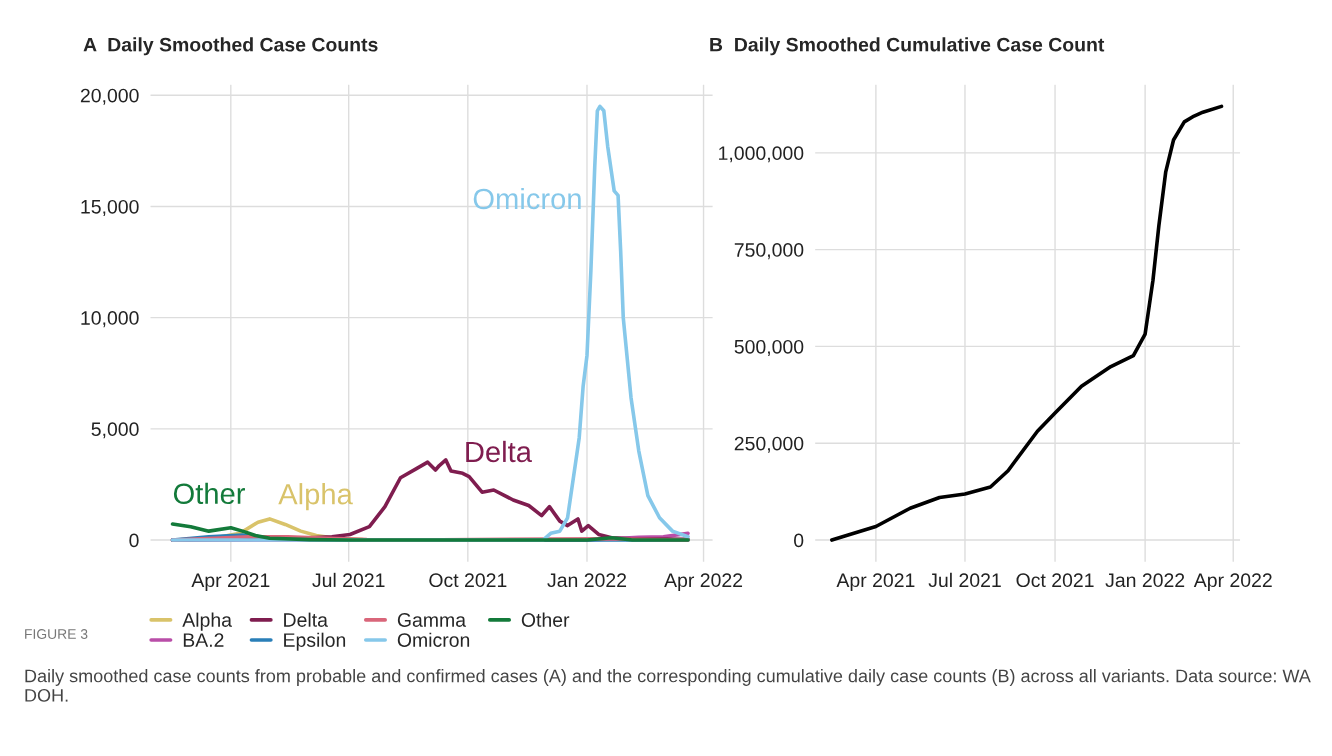  Describe the element at coordinates (432, 620) in the screenshot. I see `legend-label: Gamma` at that location.